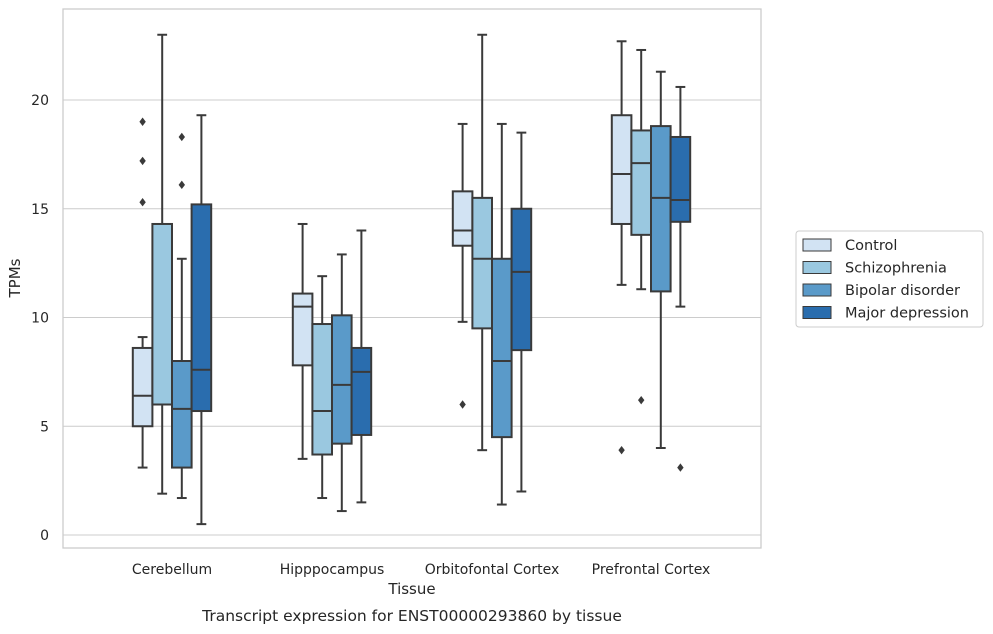 The height and width of the screenshot is (634, 993). I want to click on x-axis-label: Tissue, so click(411, 589).